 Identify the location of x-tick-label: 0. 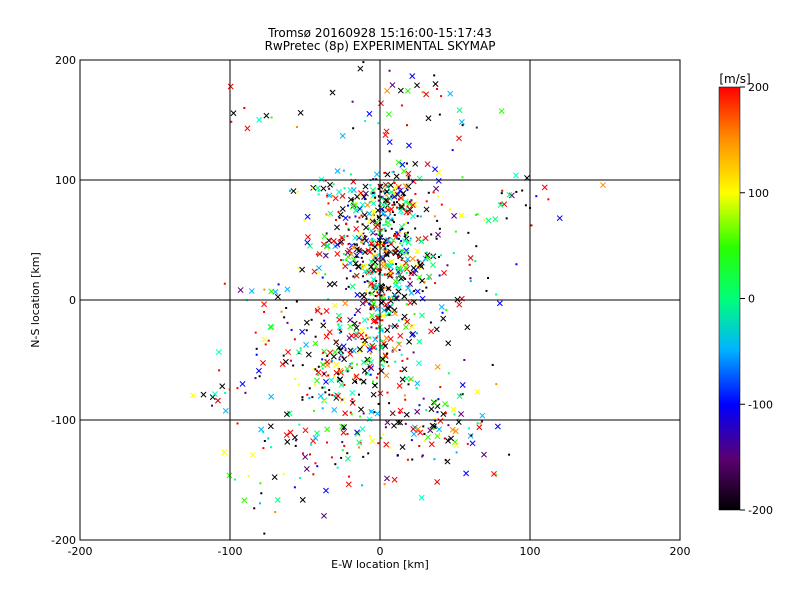
(380, 551).